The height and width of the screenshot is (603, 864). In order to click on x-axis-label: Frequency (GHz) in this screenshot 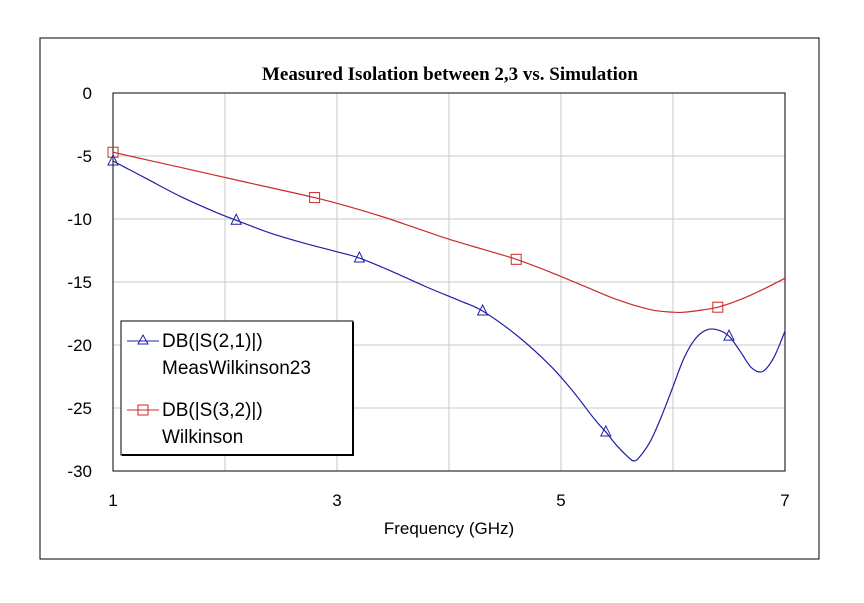, I will do `click(449, 528)`.